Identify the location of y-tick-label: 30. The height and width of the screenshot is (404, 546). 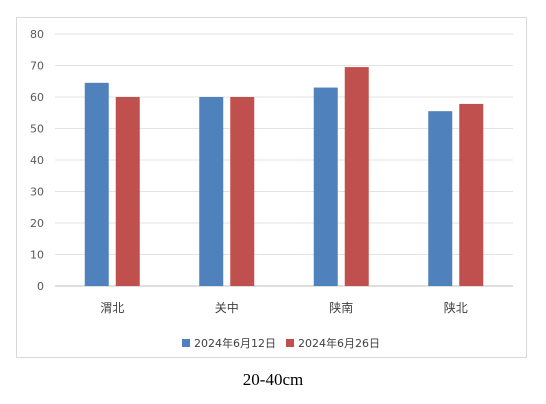
(37, 192).